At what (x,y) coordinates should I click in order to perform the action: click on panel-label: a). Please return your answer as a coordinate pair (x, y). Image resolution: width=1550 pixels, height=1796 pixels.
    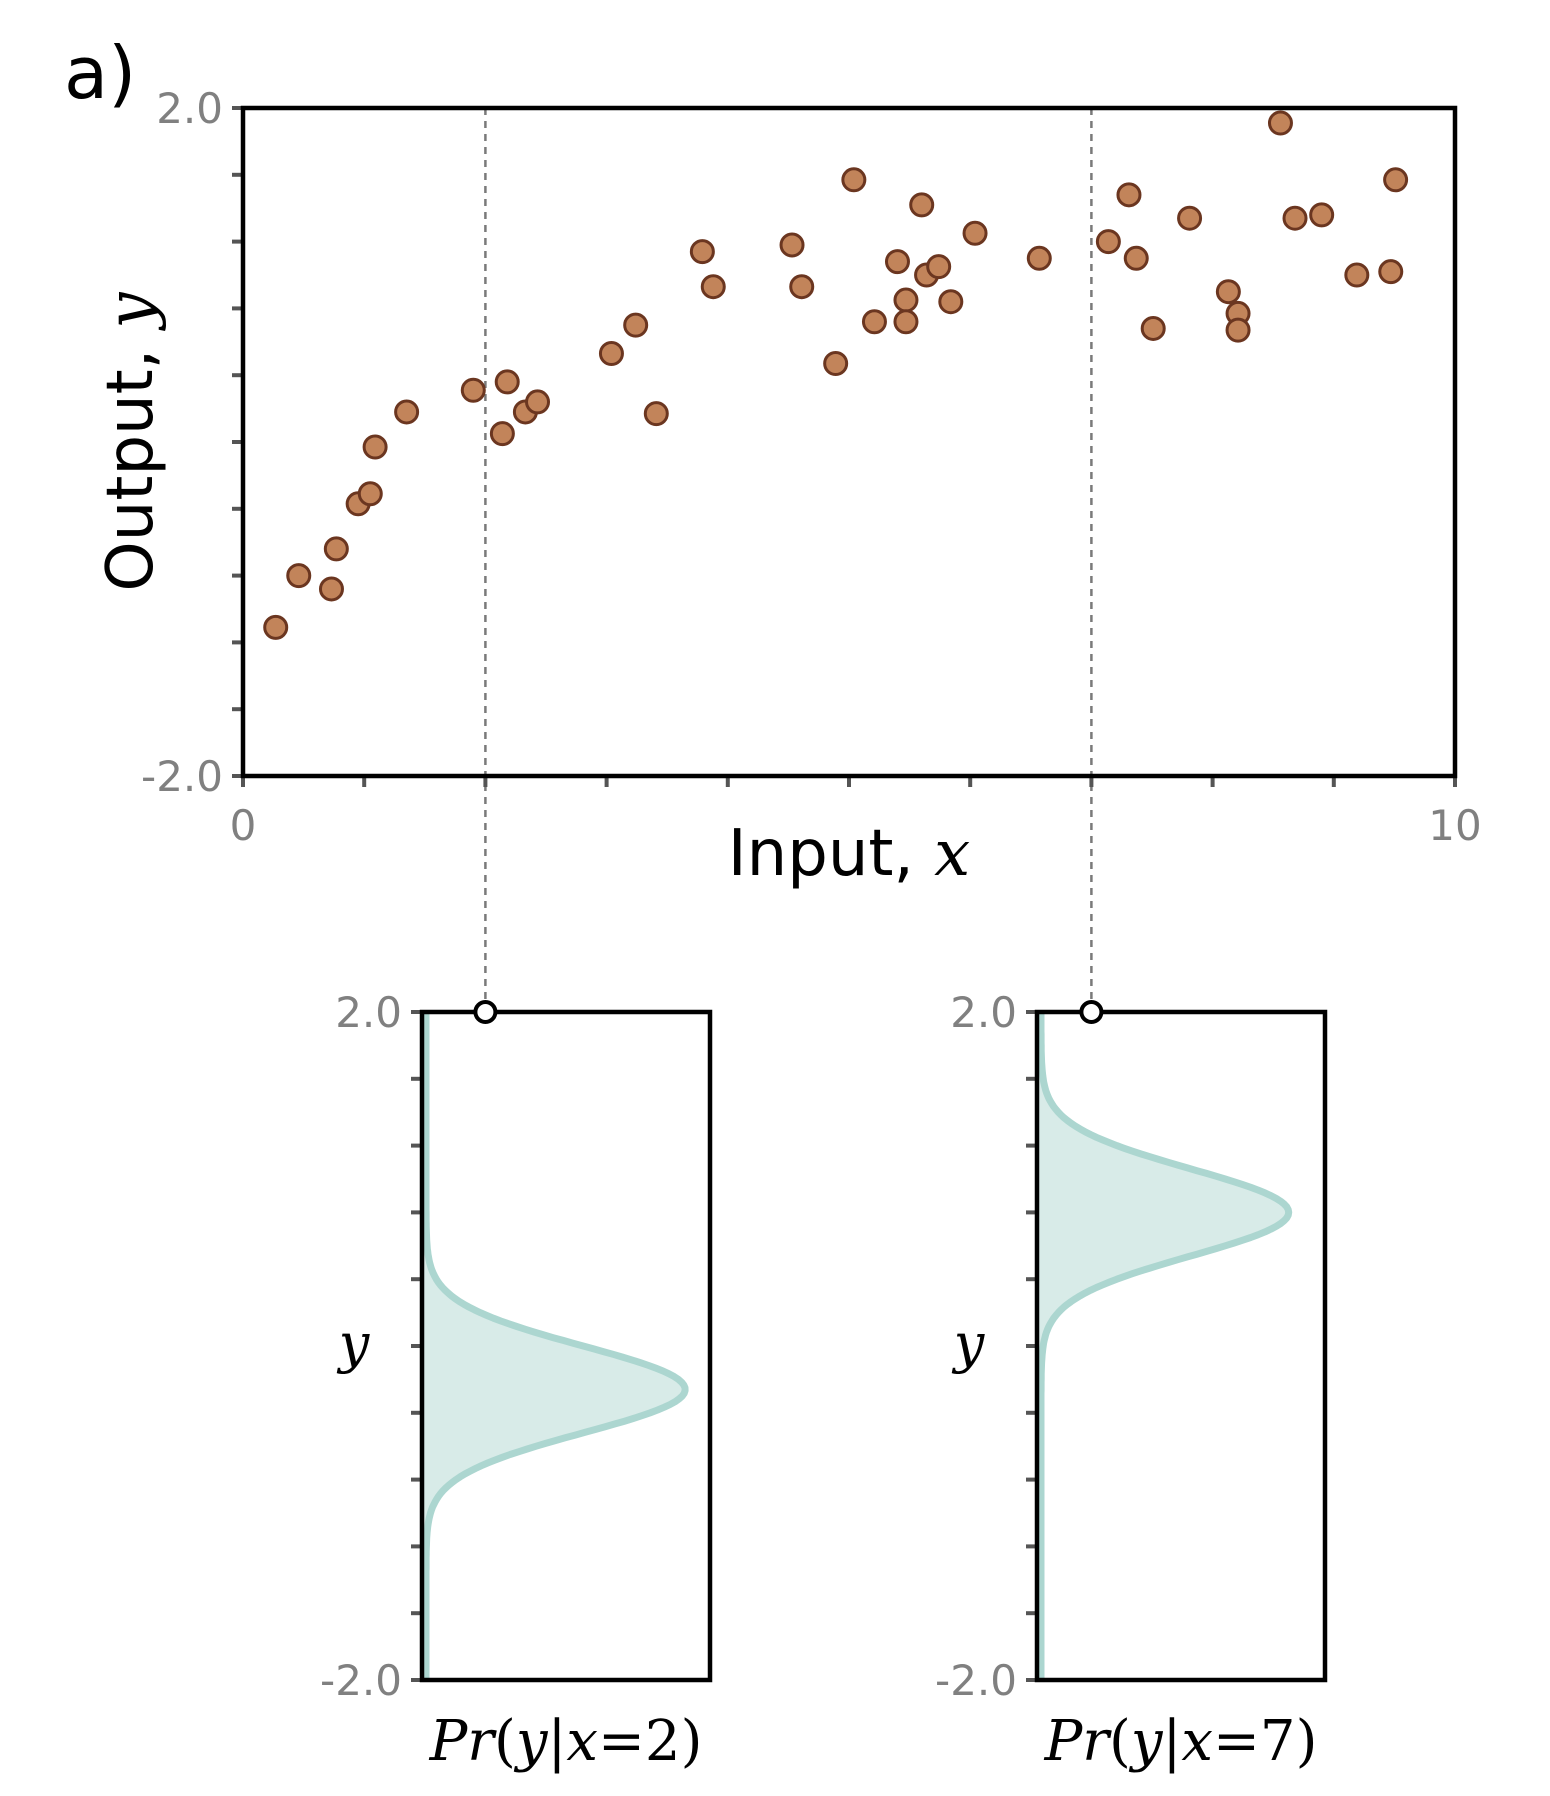
    Looking at the image, I should click on (100, 73).